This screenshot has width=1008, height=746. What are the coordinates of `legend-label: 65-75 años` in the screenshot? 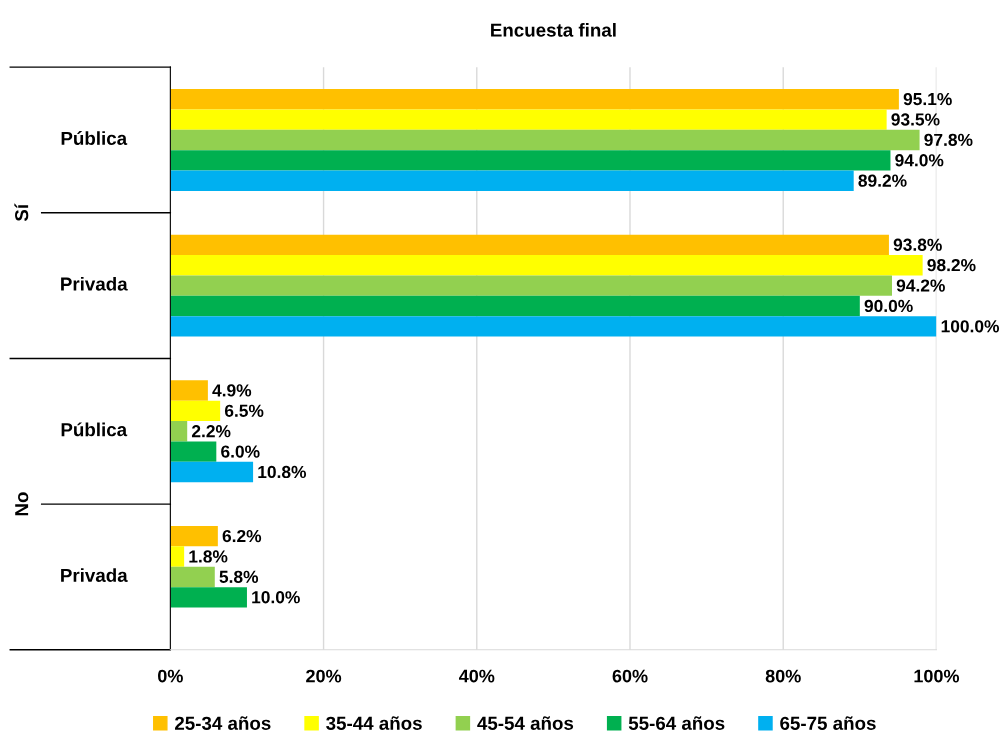 It's located at (828, 723).